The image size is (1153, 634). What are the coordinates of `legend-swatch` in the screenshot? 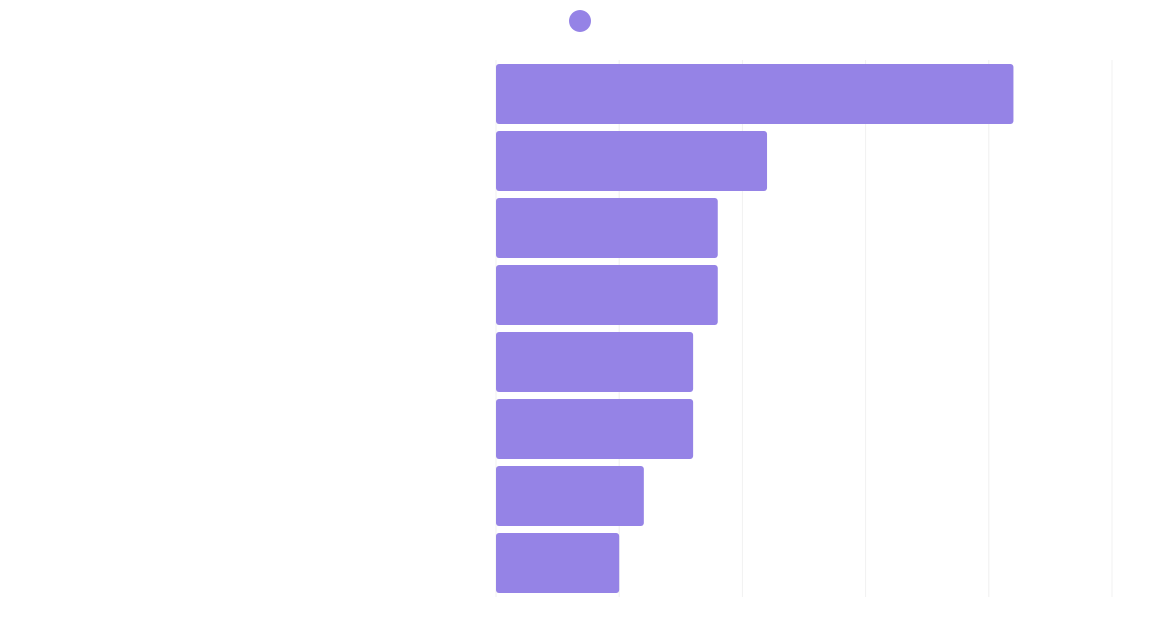 It's located at (580, 21).